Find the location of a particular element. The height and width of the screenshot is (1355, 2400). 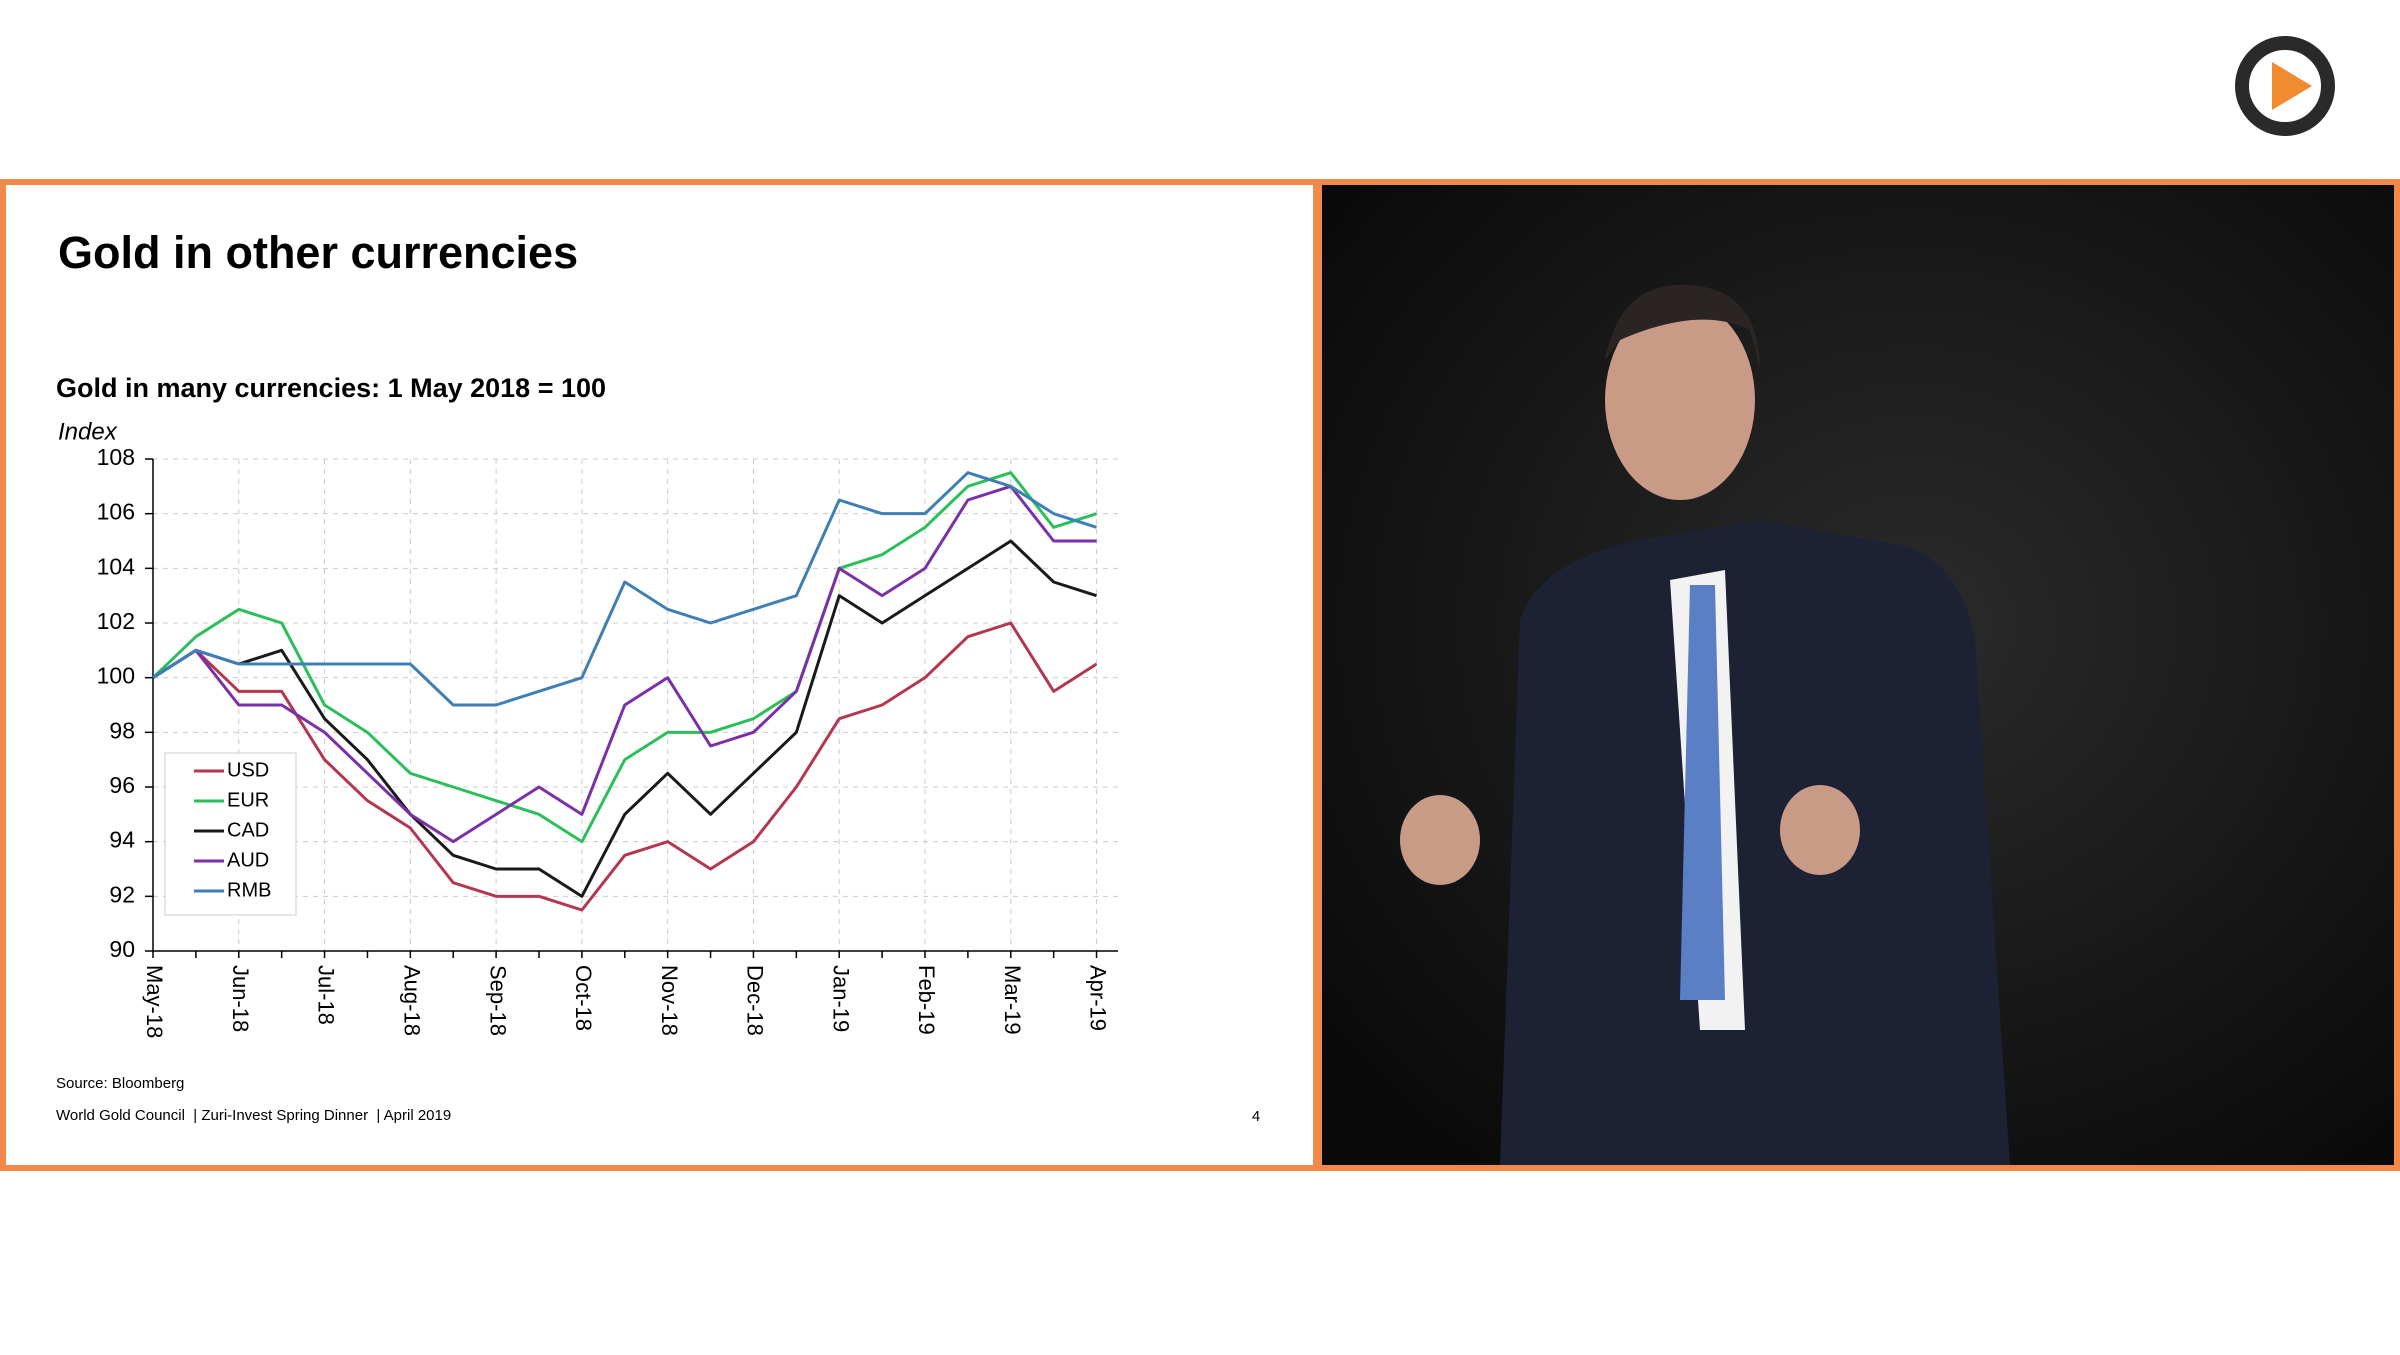

legend-label: USD is located at coordinates (248, 770).